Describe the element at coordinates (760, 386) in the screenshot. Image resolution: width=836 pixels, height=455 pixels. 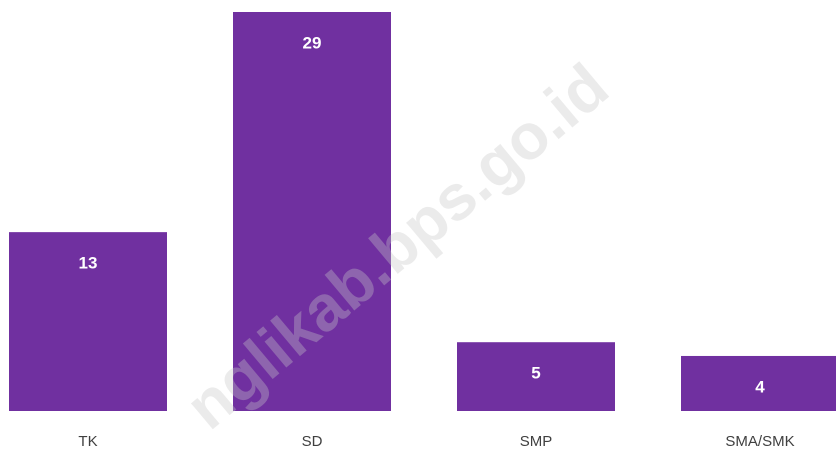
I see `value-label: 4` at that location.